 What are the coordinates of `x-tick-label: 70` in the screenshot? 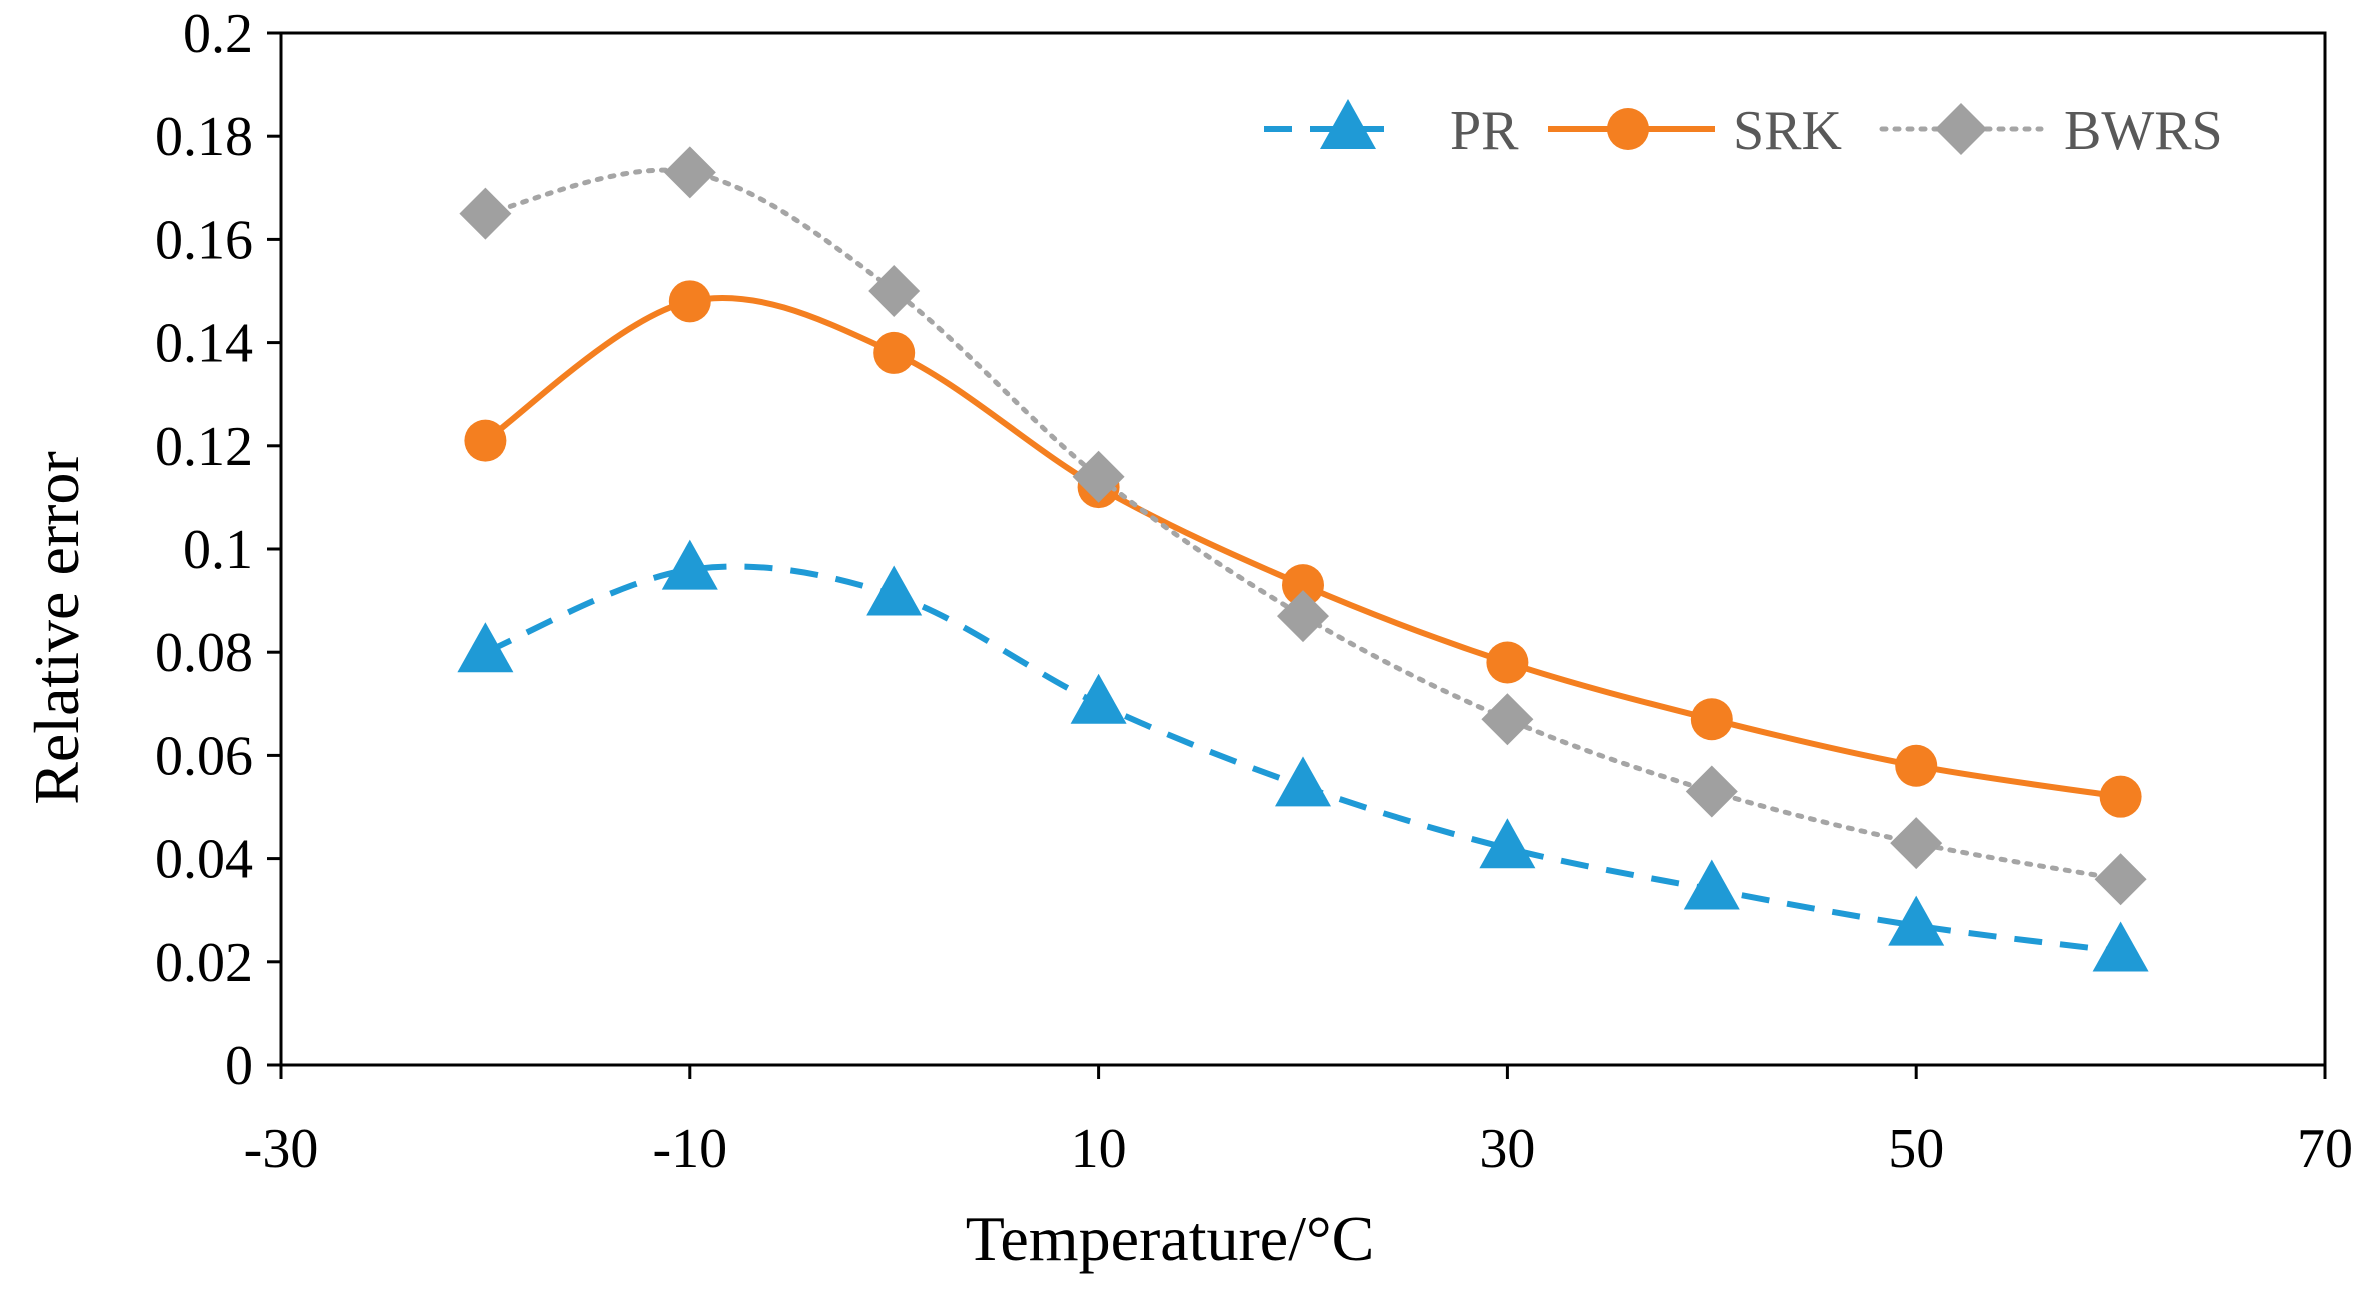 It's located at (2325, 1149).